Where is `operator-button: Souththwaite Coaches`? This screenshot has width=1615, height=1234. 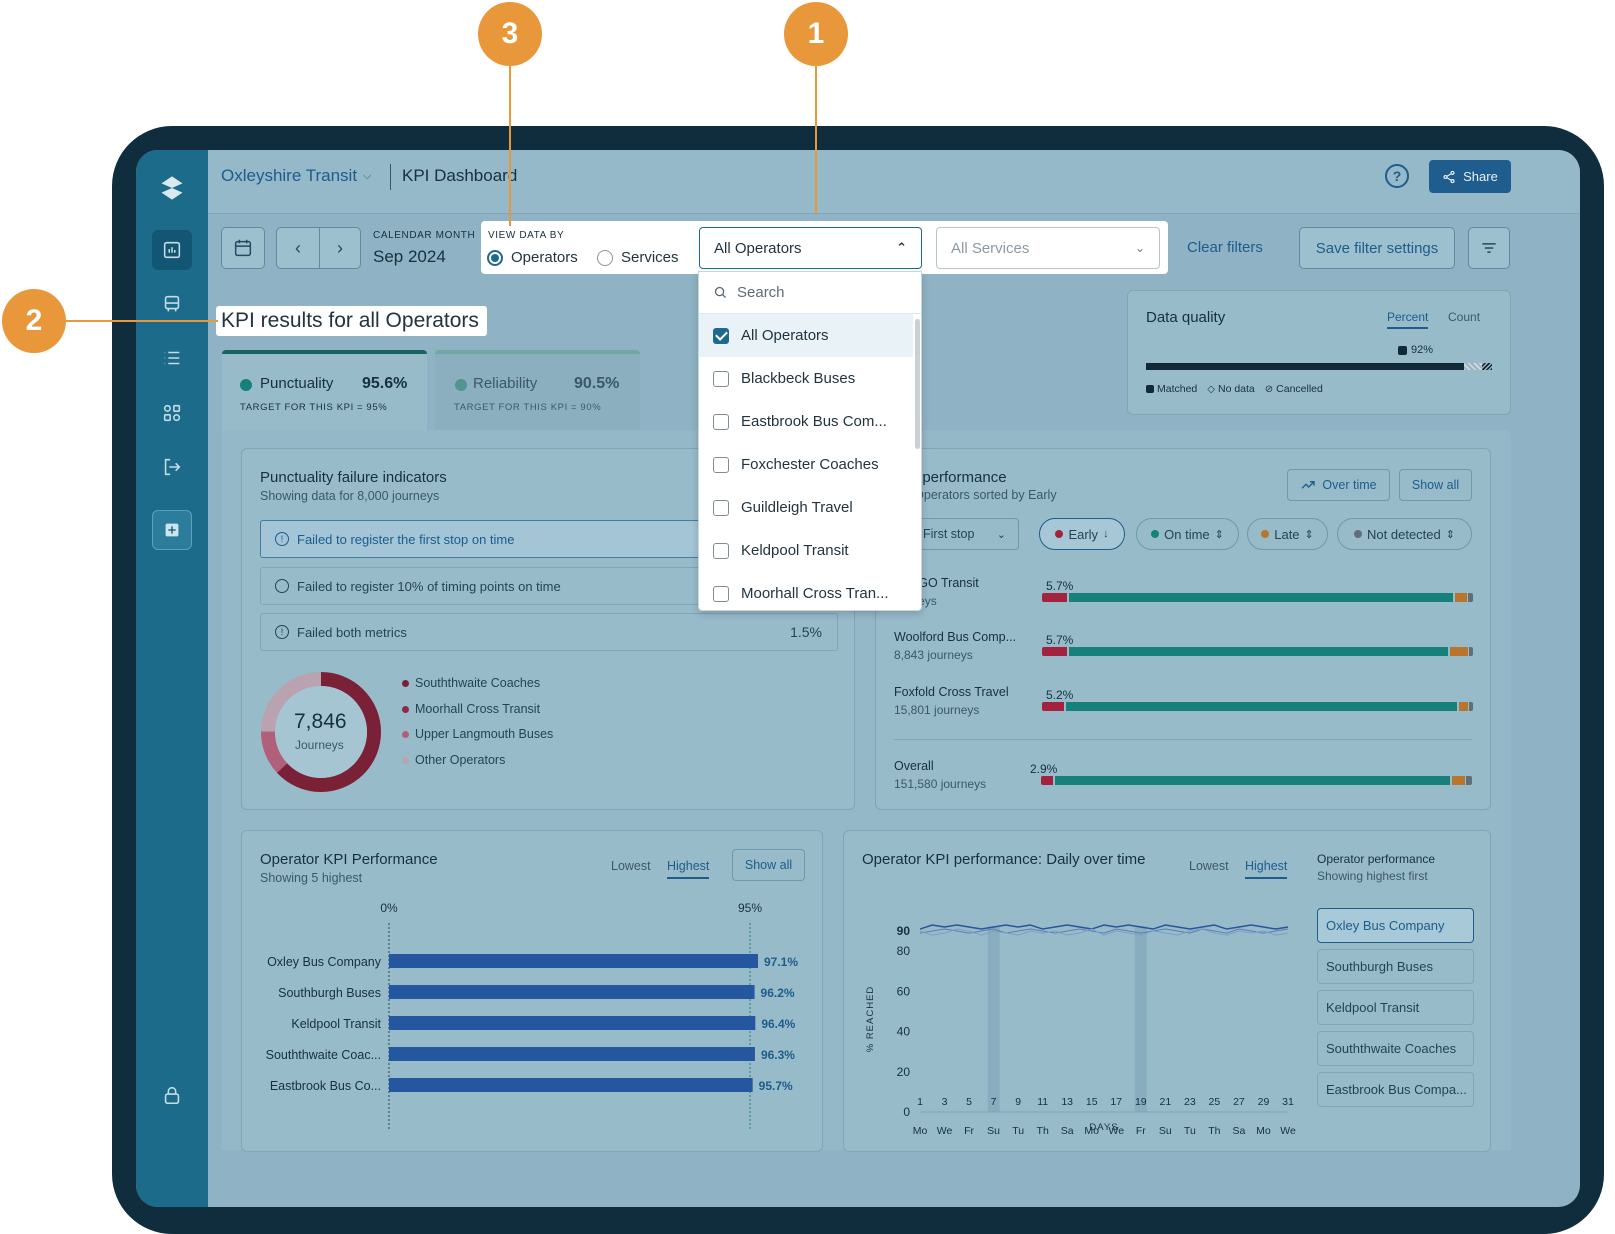
operator-button: Souththwaite Coaches is located at coordinates (1395, 1048).